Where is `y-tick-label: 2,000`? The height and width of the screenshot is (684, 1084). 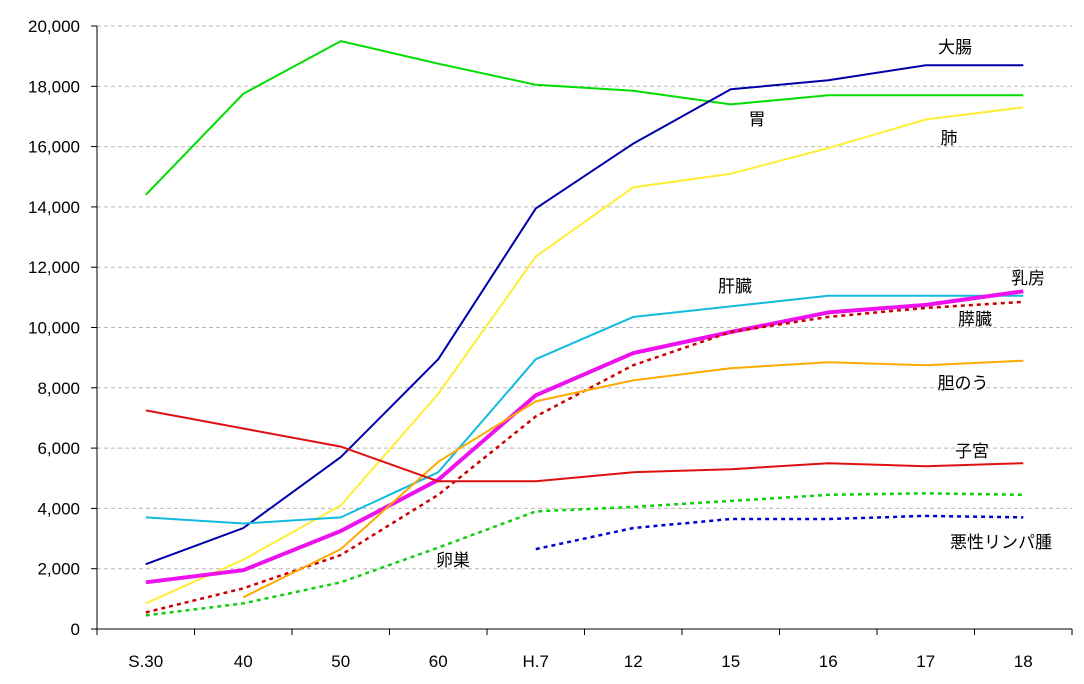
y-tick-label: 2,000 is located at coordinates (58, 569).